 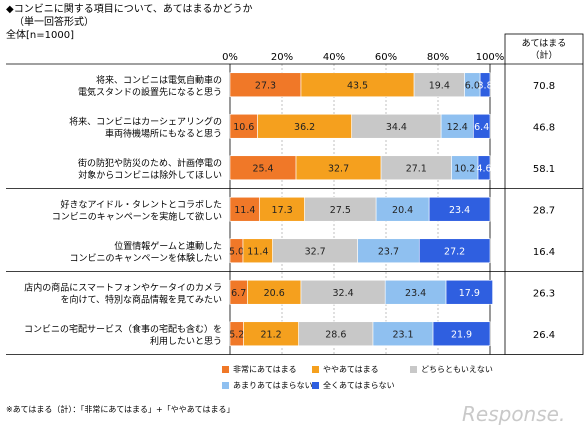 I want to click on side-table-frame, so click(x=544, y=194).